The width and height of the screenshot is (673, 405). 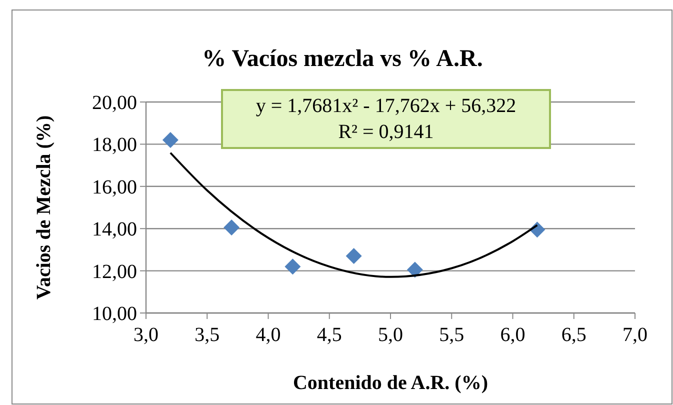 I want to click on x-tick-label: 6,0, so click(x=513, y=335).